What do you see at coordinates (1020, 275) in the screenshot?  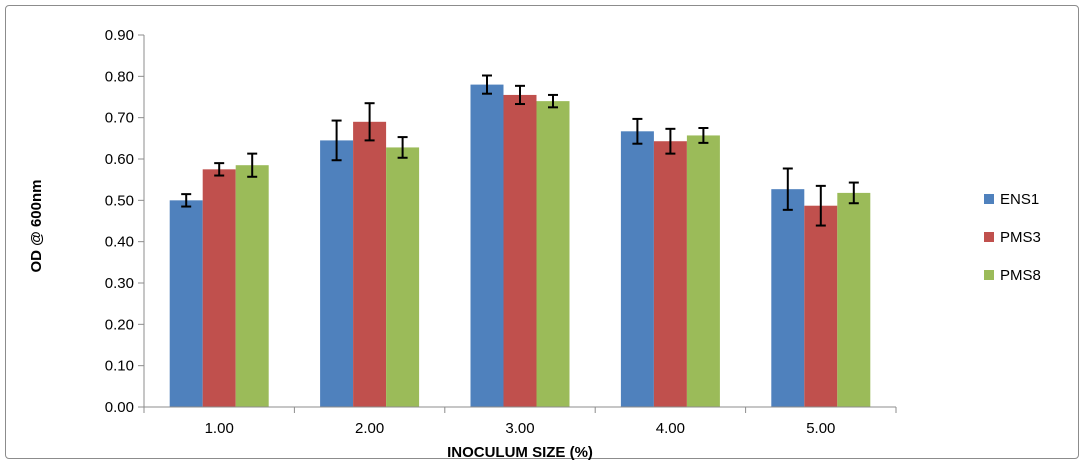 I see `legend-label: PMS8` at bounding box center [1020, 275].